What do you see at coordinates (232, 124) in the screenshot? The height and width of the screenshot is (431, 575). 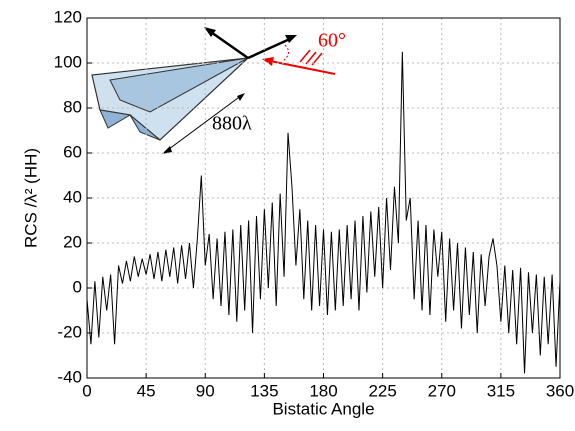 I see `annotation: 880λ` at bounding box center [232, 124].